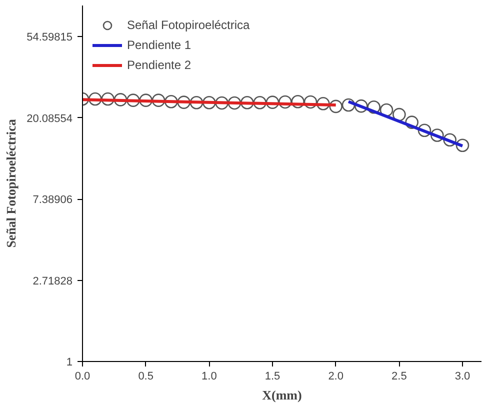 This screenshot has height=411, width=493. Describe the element at coordinates (399, 376) in the screenshot. I see `x-tick-label: 2.5` at that location.